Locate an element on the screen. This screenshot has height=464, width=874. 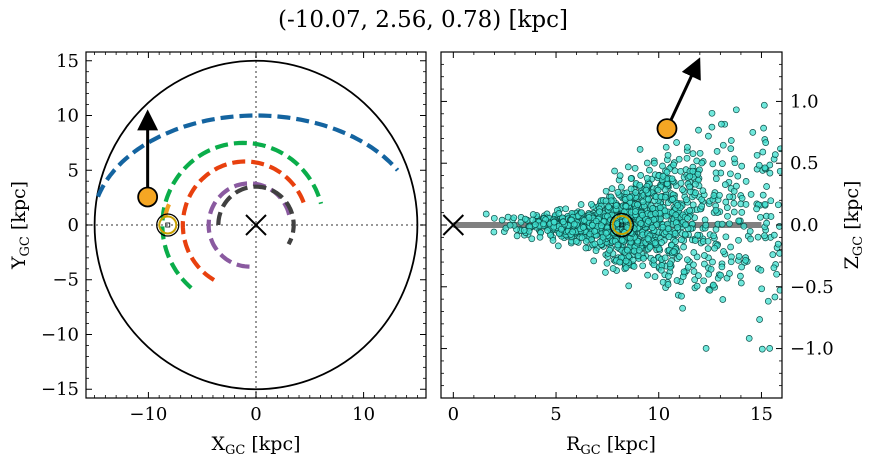
right-y-tick-label: 0.0 is located at coordinates (804, 225).